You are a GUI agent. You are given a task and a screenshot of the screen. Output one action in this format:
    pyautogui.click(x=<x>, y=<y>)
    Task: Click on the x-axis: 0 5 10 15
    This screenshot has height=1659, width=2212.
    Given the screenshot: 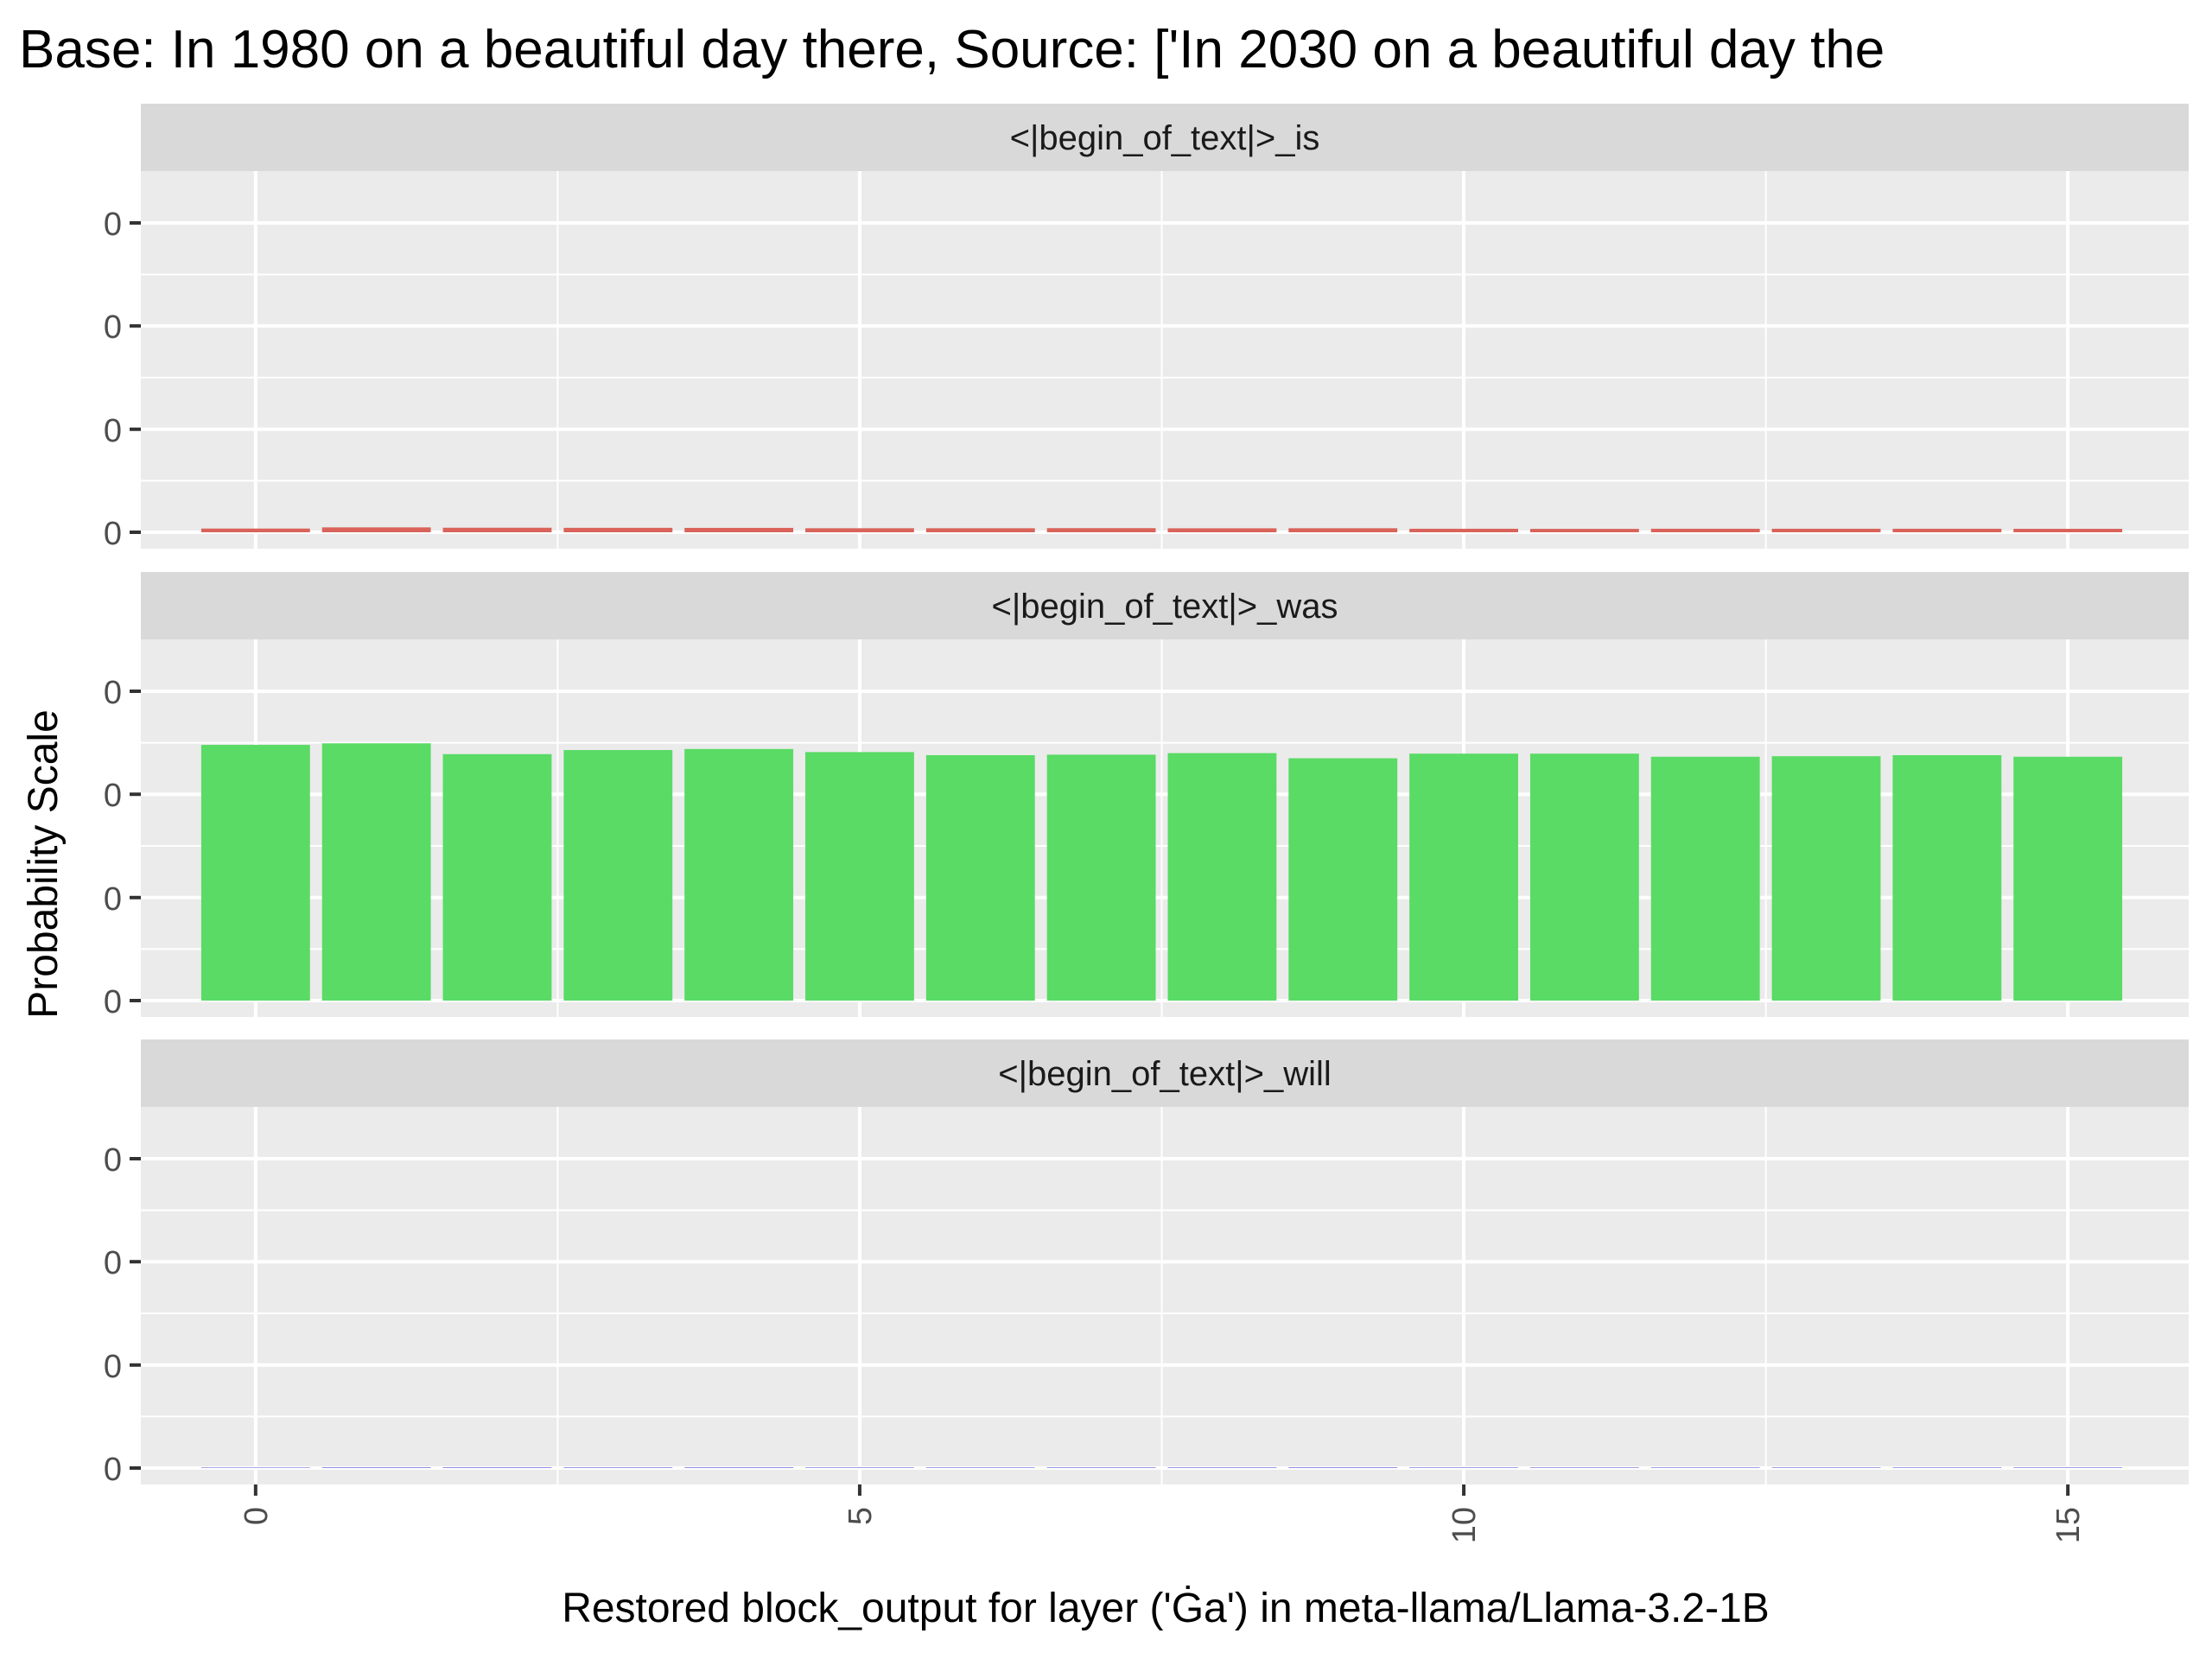 What is the action you would take?
    pyautogui.click(x=1162, y=1513)
    